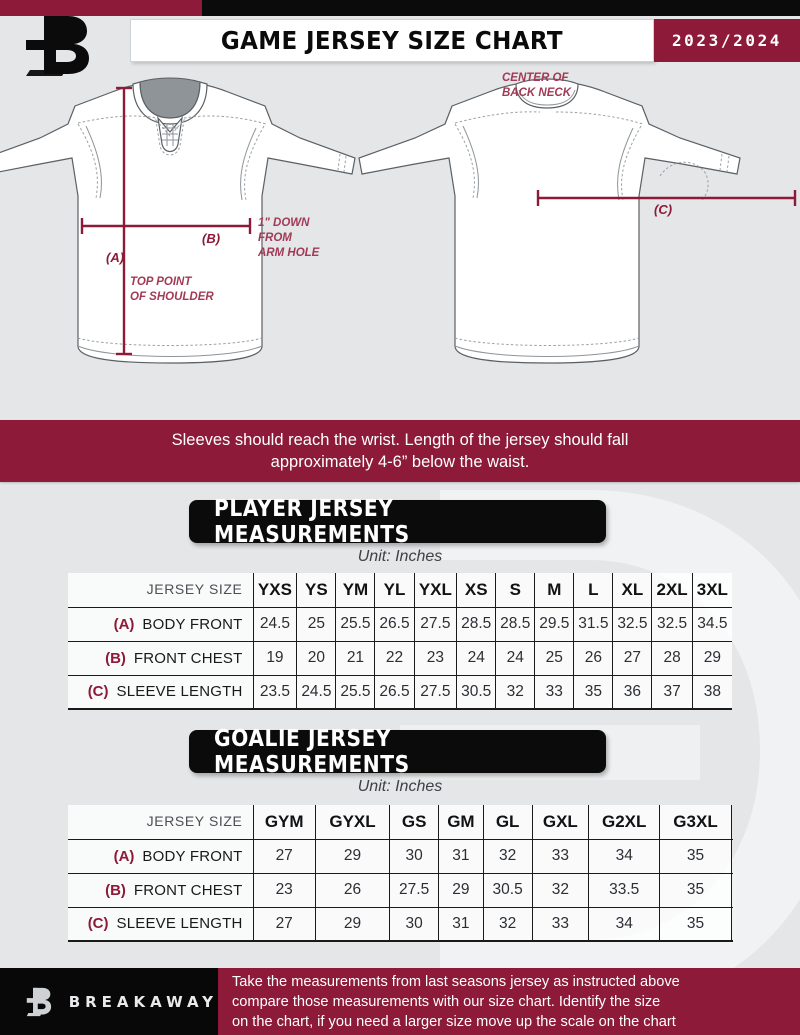 The image size is (800, 1035). What do you see at coordinates (535, 78) in the screenshot?
I see `back-note-c-line1: CENTER OF` at bounding box center [535, 78].